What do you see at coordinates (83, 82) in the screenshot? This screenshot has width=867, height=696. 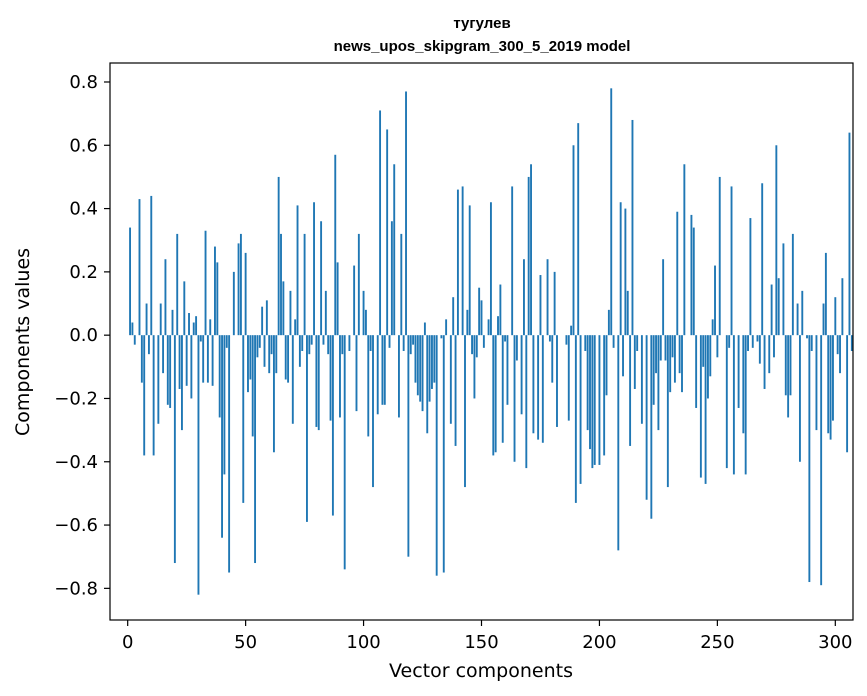 I see `y-tick-label: 0.8` at bounding box center [83, 82].